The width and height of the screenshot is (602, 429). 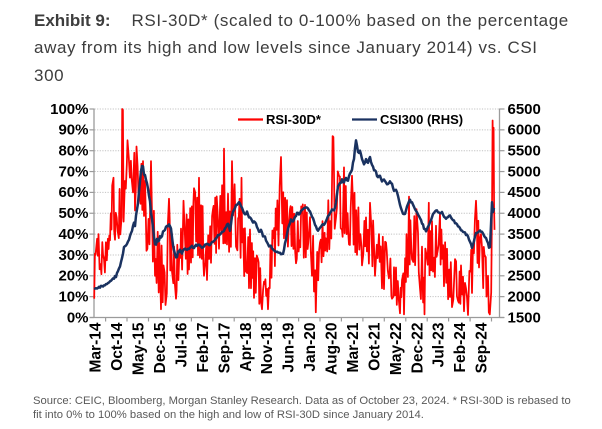 I want to click on svg-text: Feb-17, so click(x=203, y=348).